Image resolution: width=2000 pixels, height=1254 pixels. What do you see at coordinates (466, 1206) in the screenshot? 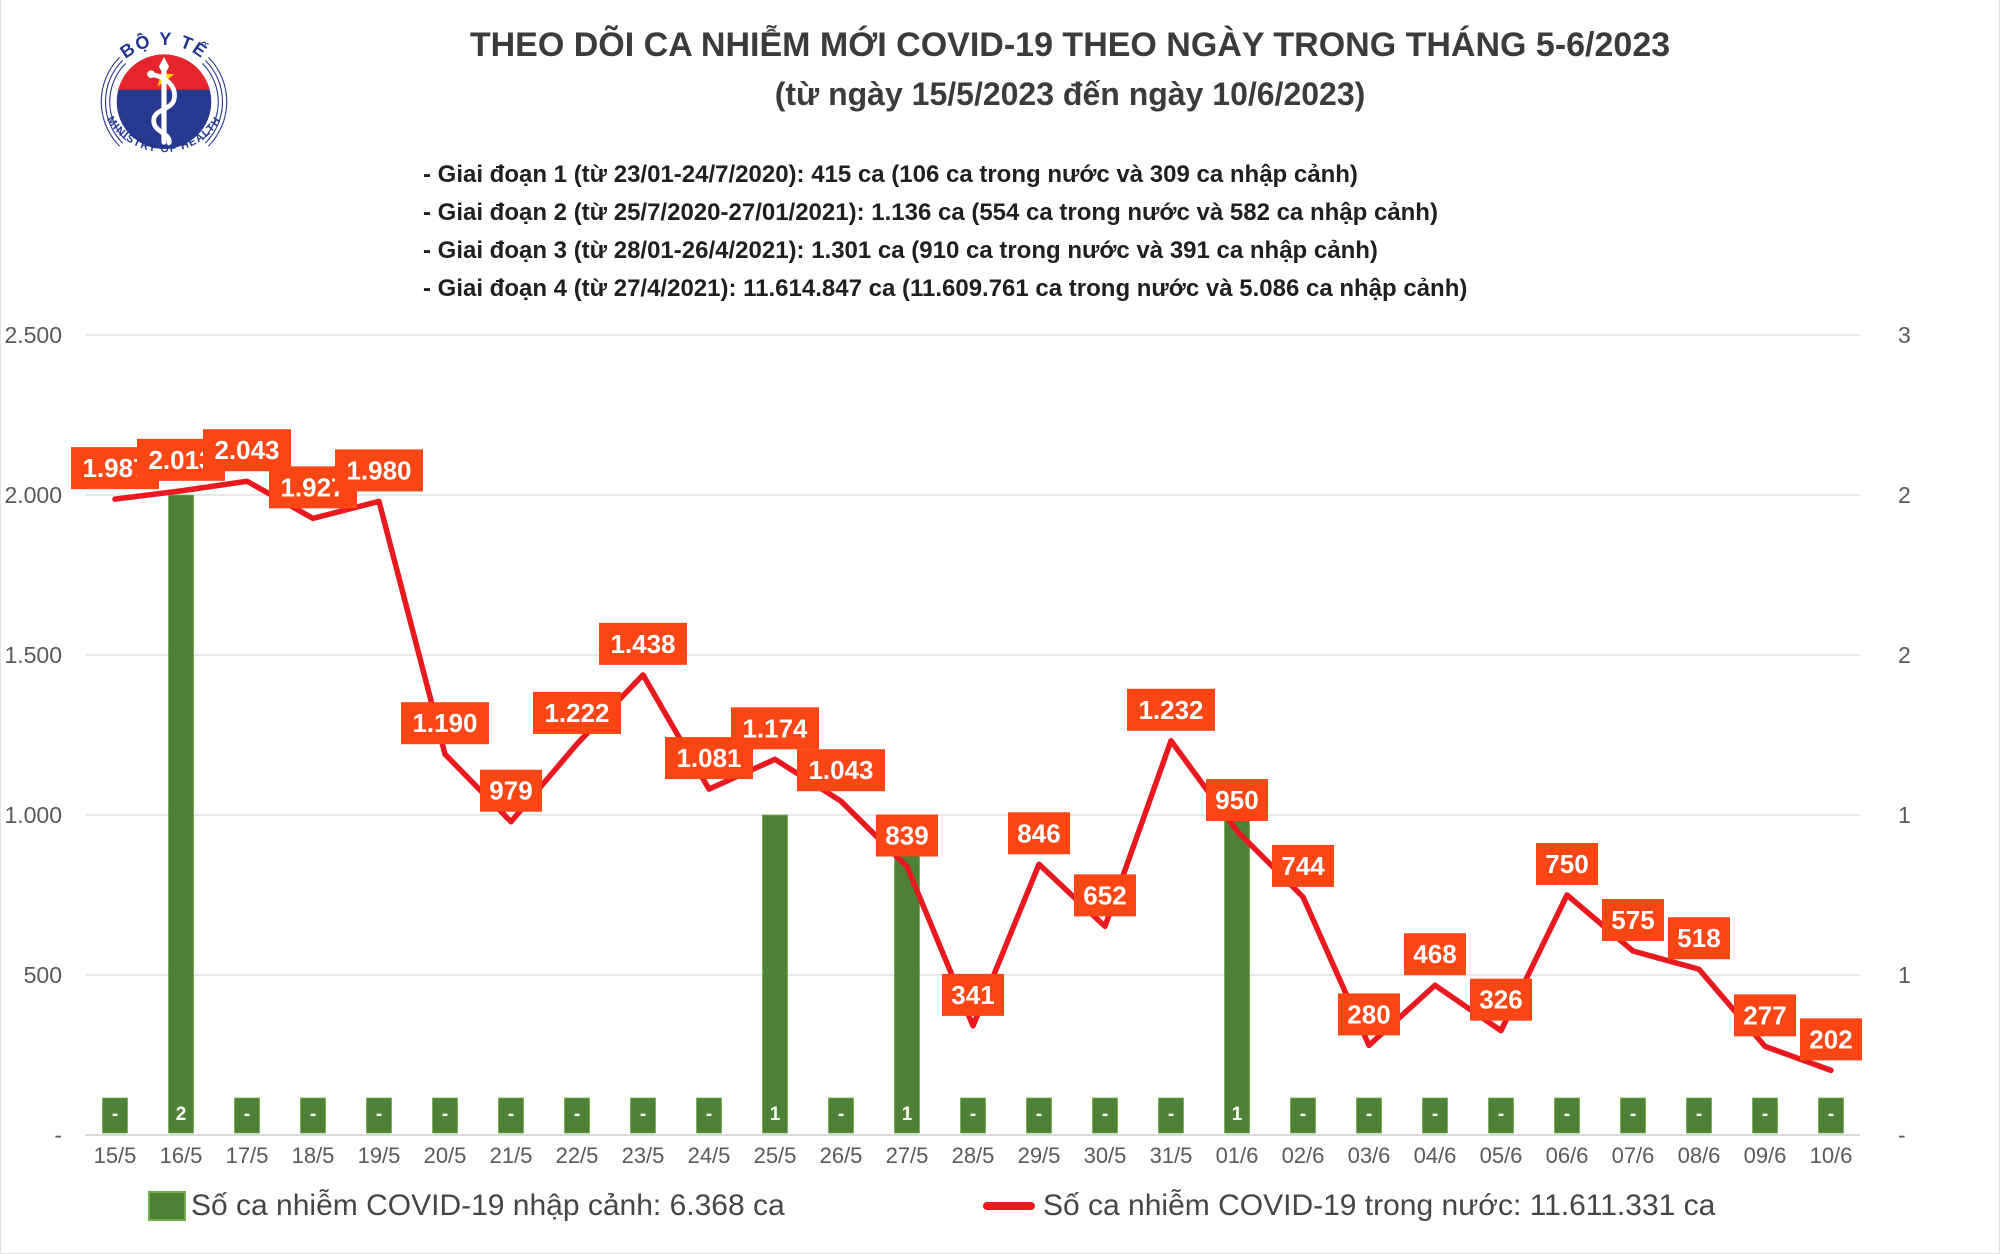
I see `legend-item-imported: Số ca nhiễm COVID-19 nhập cảnh: 6.368 ca` at bounding box center [466, 1206].